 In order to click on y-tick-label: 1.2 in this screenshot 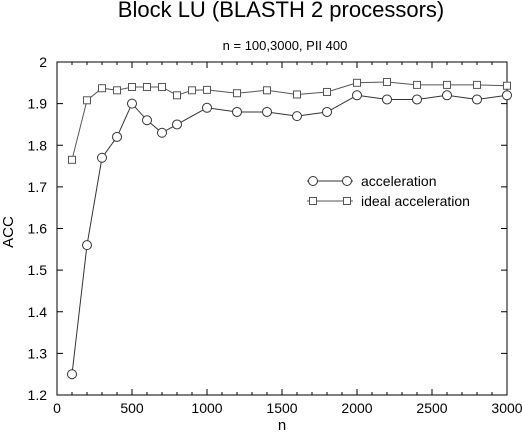, I will do `click(38, 395)`.